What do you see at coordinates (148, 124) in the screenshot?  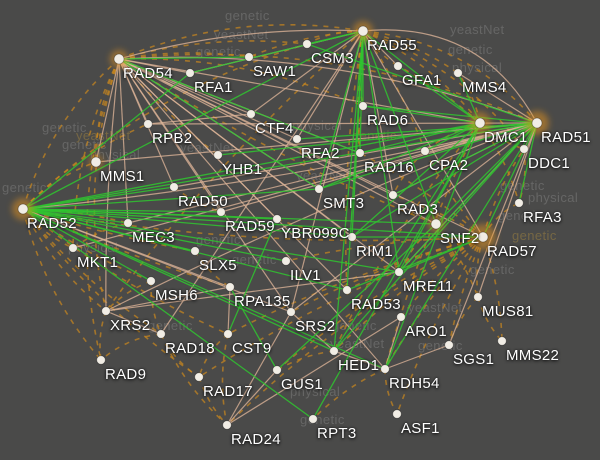 I see `gene-node-RPB2` at bounding box center [148, 124].